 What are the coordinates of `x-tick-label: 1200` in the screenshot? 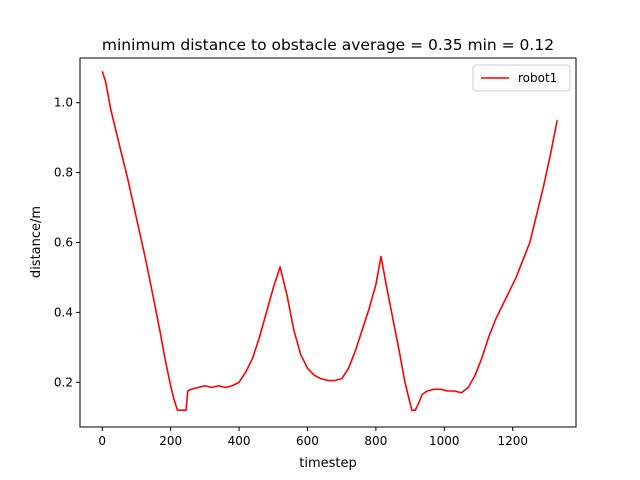 It's located at (512, 441).